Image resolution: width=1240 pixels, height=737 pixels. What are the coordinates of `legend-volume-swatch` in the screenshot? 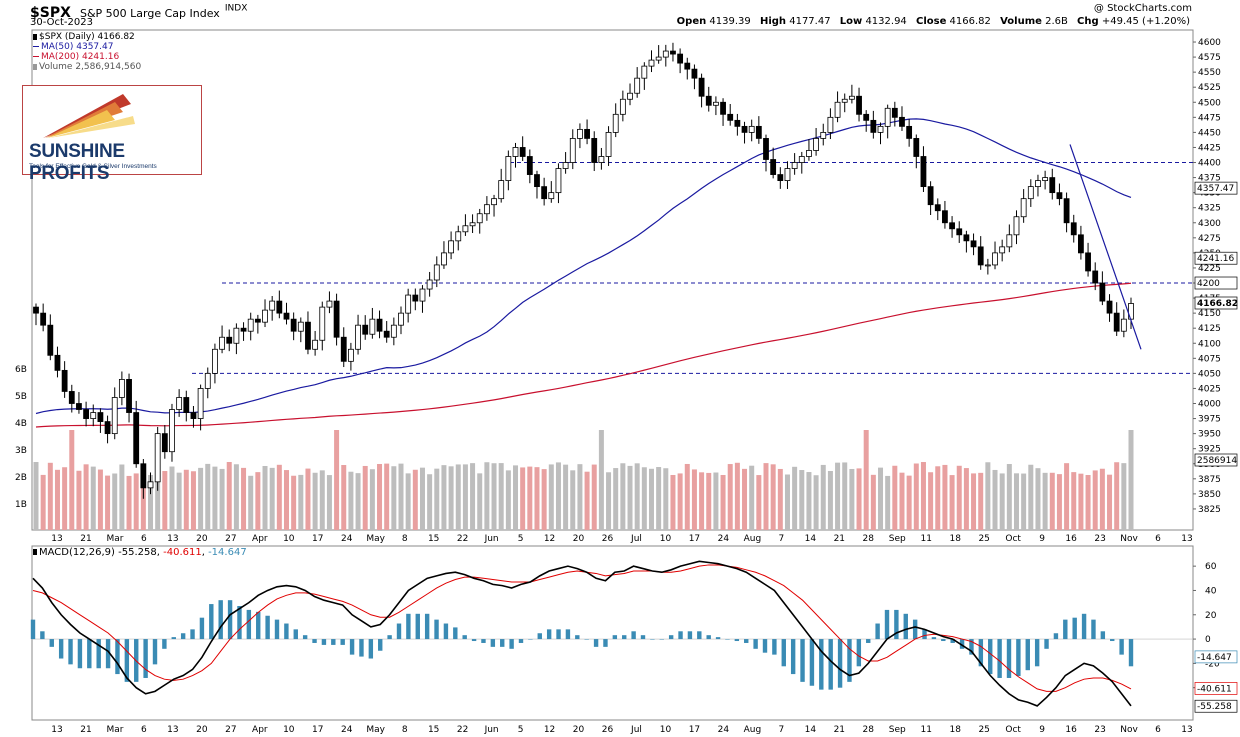 It's located at (35, 66).